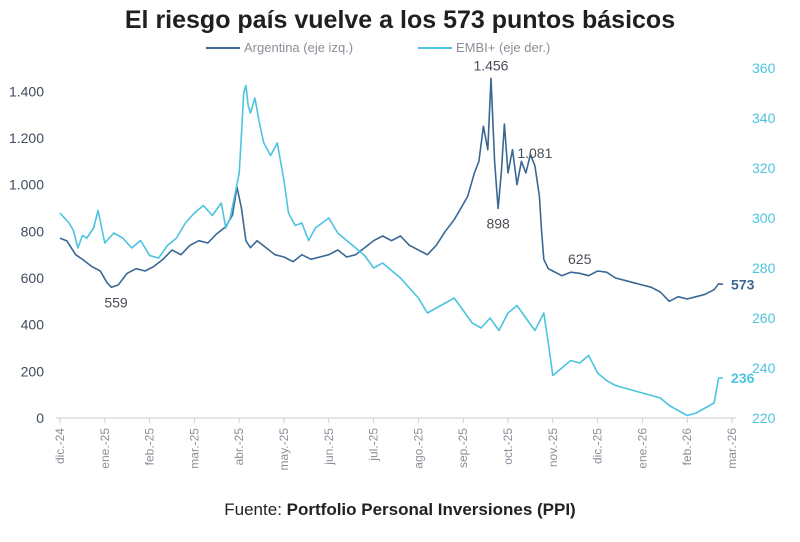 The height and width of the screenshot is (542, 800). What do you see at coordinates (33, 371) in the screenshot?
I see `y-left-tick-label: 200` at bounding box center [33, 371].